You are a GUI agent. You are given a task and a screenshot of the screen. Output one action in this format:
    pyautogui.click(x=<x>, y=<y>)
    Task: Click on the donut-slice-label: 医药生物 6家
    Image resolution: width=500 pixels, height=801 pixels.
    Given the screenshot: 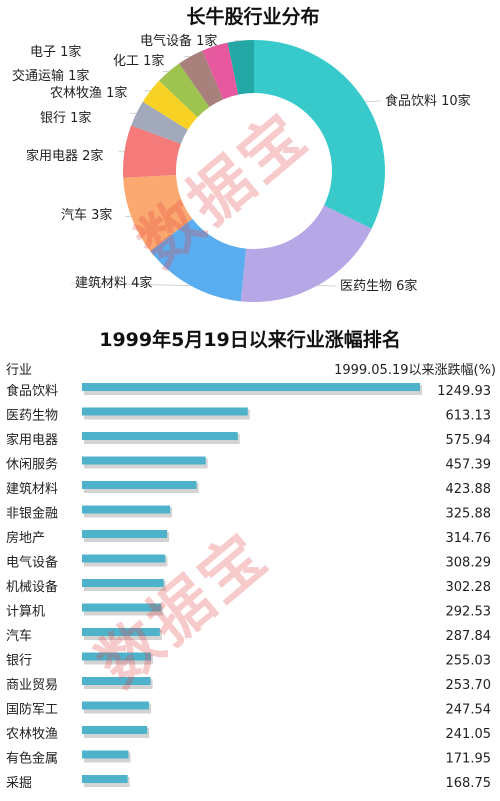 What is the action you would take?
    pyautogui.click(x=378, y=286)
    